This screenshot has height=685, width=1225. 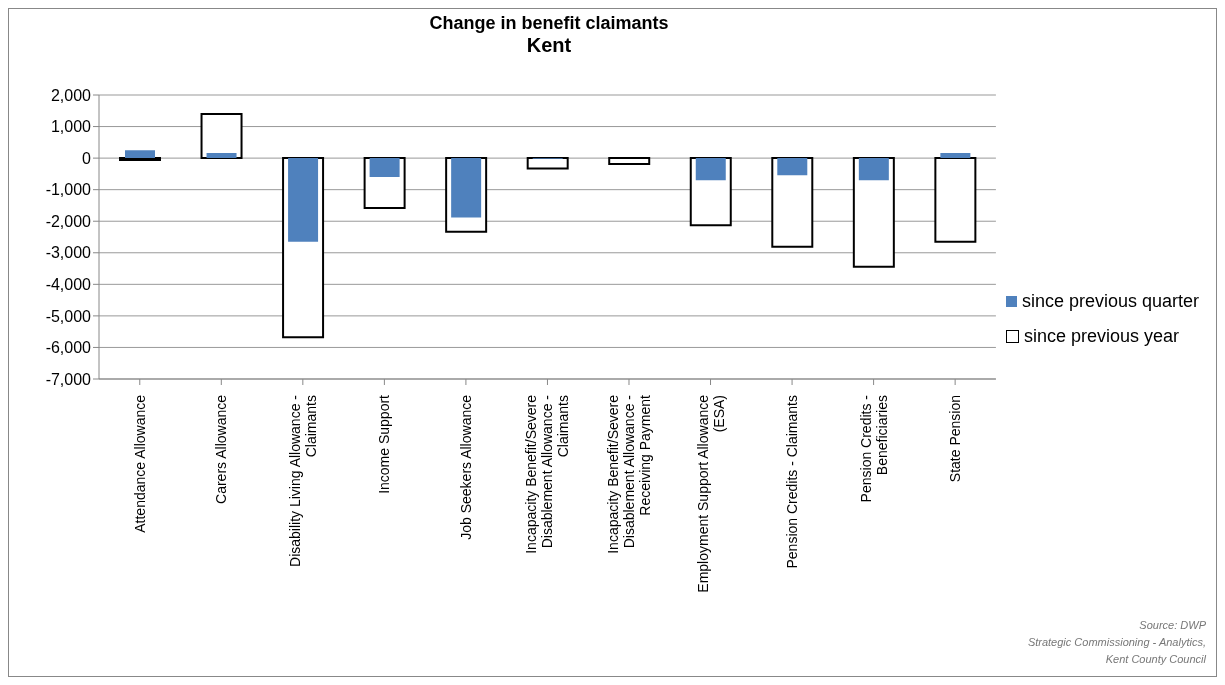 I want to click on text: Strategic Commissioning - Analytics,, so click(x=1116, y=642).